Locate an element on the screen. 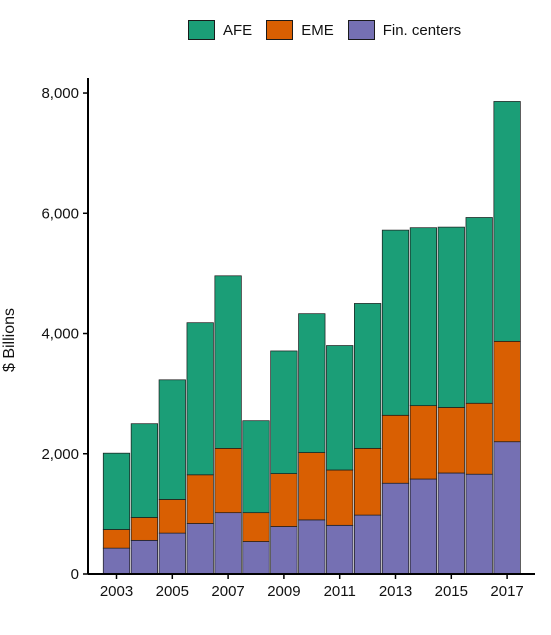 This screenshot has width=551, height=635. bar-eme-2006 is located at coordinates (200, 499).